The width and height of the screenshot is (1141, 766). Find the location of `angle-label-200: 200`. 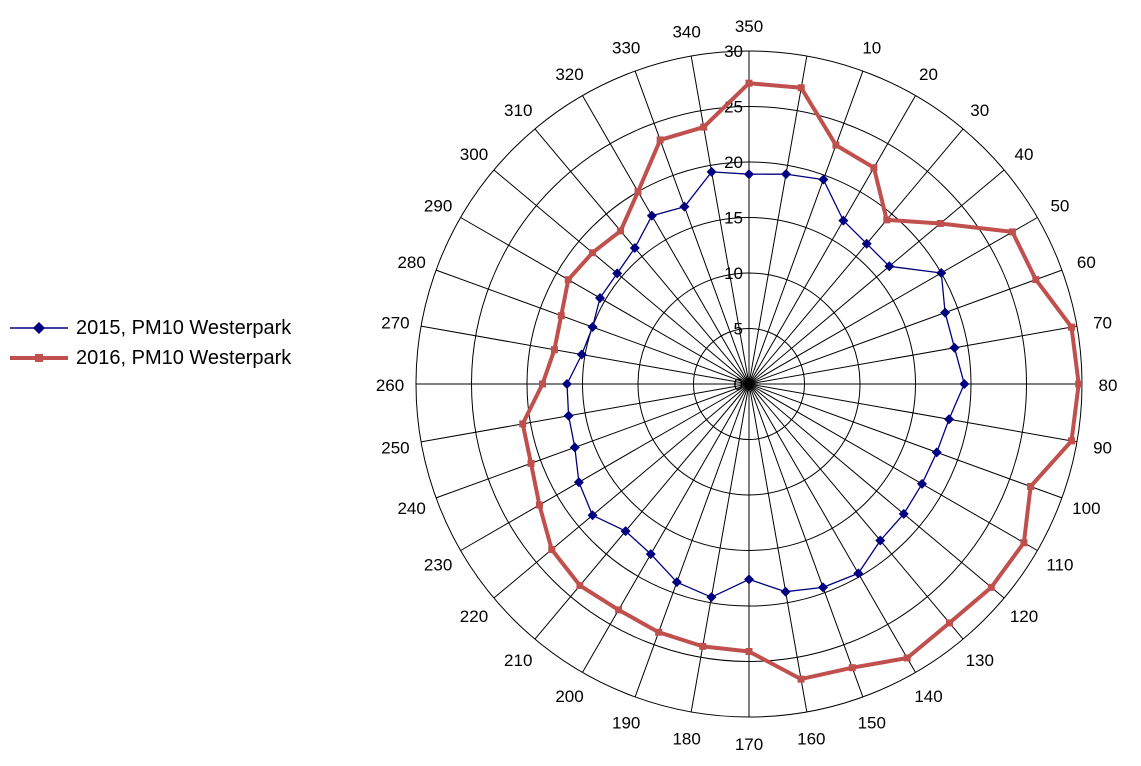

angle-label-200: 200 is located at coordinates (569, 696).